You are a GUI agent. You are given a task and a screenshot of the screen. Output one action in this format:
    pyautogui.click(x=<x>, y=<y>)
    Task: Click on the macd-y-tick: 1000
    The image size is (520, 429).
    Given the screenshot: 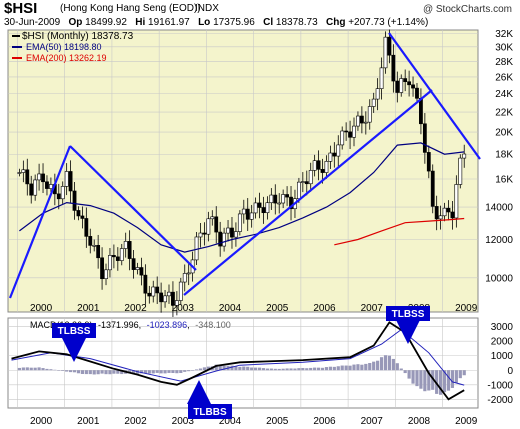 What is the action you would take?
    pyautogui.click(x=502, y=356)
    